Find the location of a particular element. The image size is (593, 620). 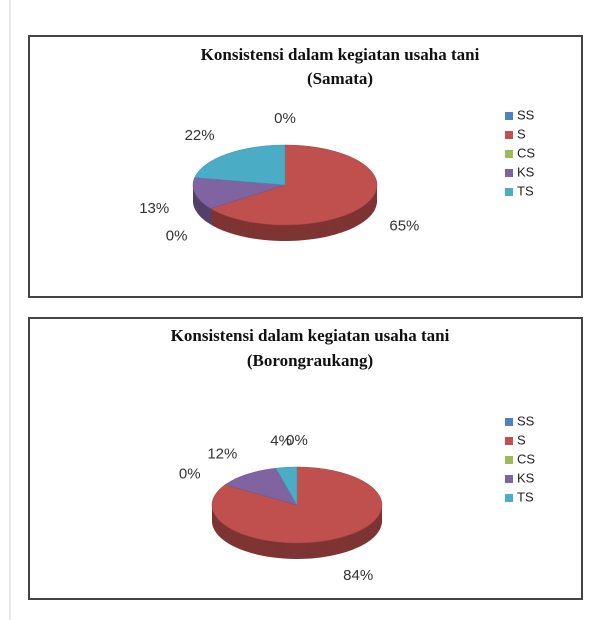

data-label: 22% is located at coordinates (200, 135).